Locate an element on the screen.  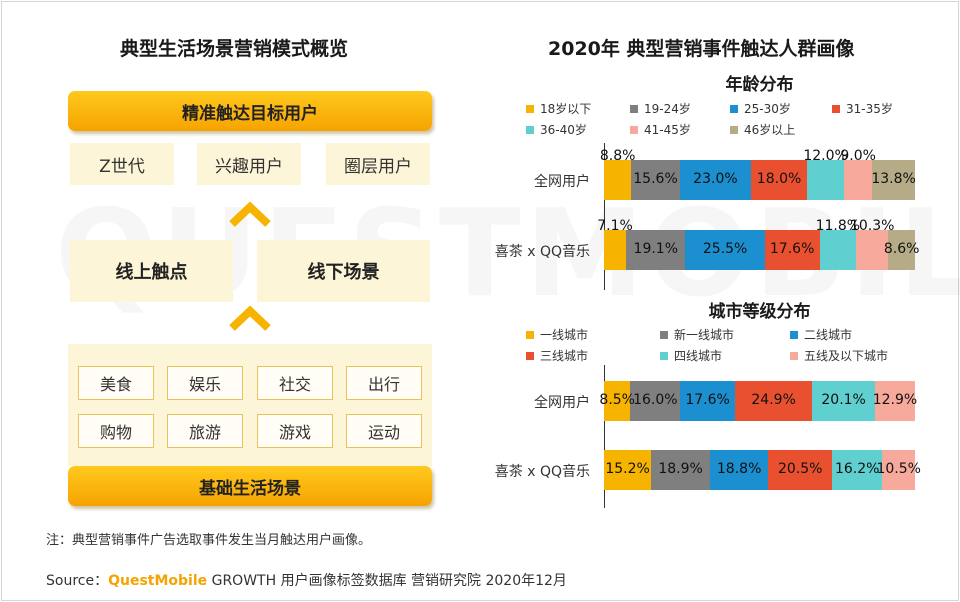
data-label: 18.9% is located at coordinates (680, 469).